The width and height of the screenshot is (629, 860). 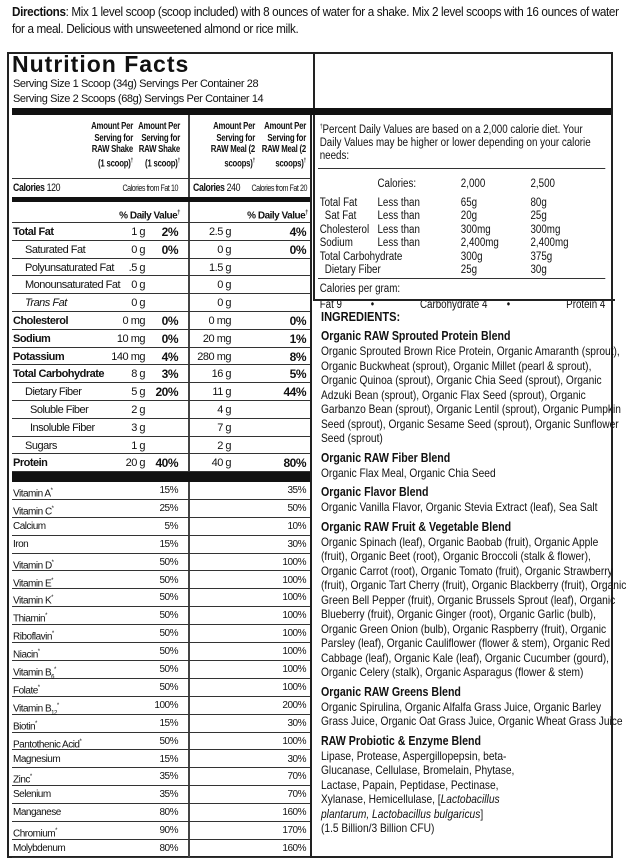 What do you see at coordinates (101, 64) in the screenshot?
I see `nutrition-facts-title: Nutrition Facts` at bounding box center [101, 64].